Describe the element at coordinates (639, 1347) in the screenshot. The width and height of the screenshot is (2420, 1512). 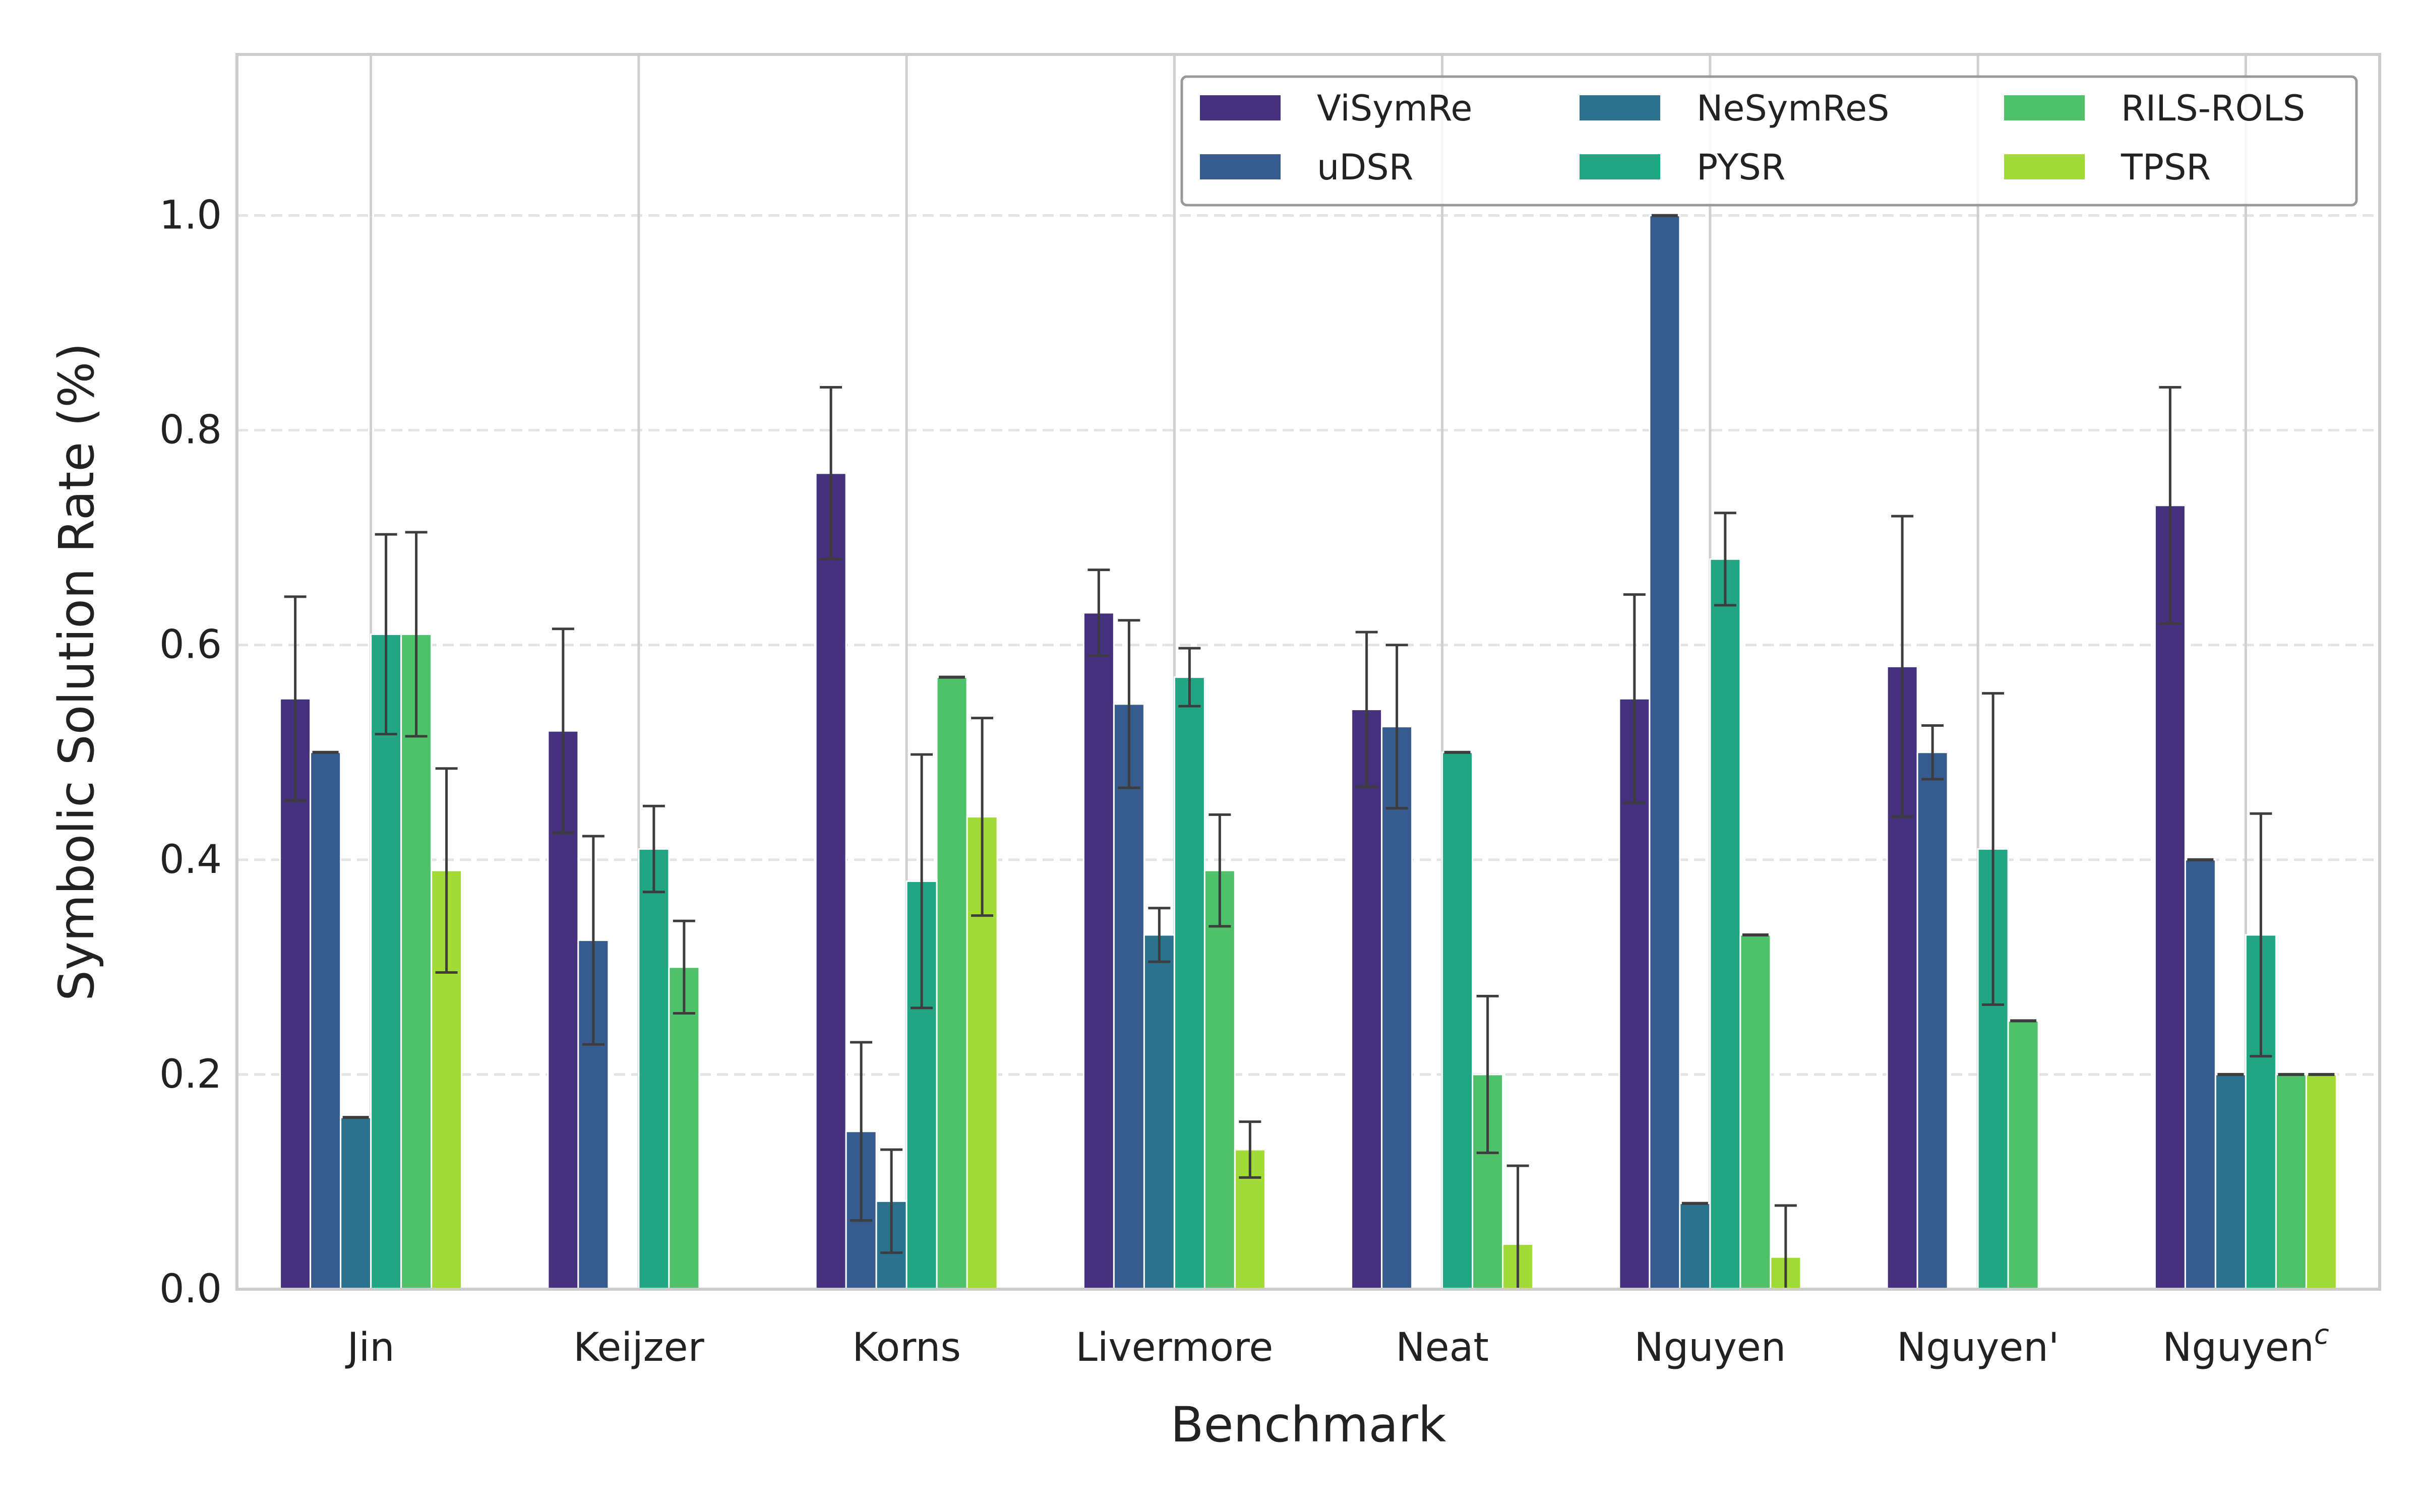
I see `x-tick-label: Keijzer` at that location.